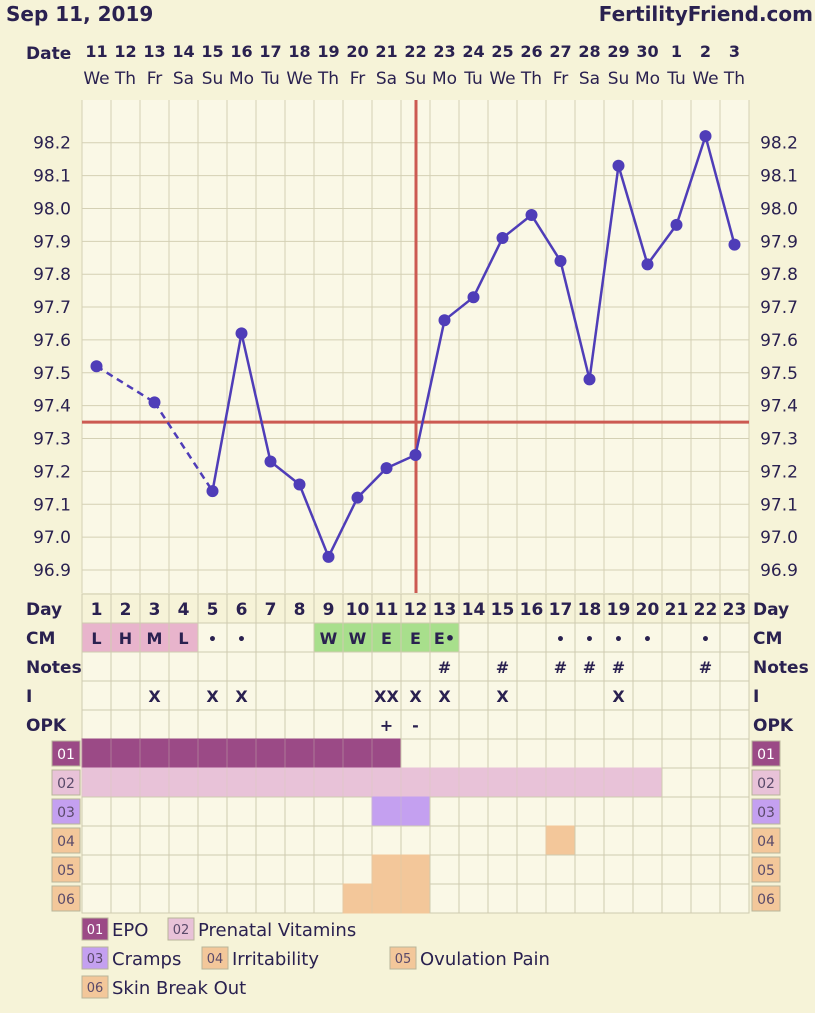  I want to click on weekday-label: Mo, so click(241, 79).